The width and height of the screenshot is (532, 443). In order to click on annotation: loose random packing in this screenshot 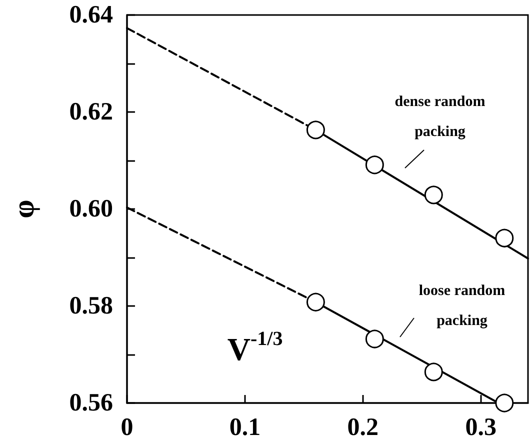, I will do `click(462, 306)`.